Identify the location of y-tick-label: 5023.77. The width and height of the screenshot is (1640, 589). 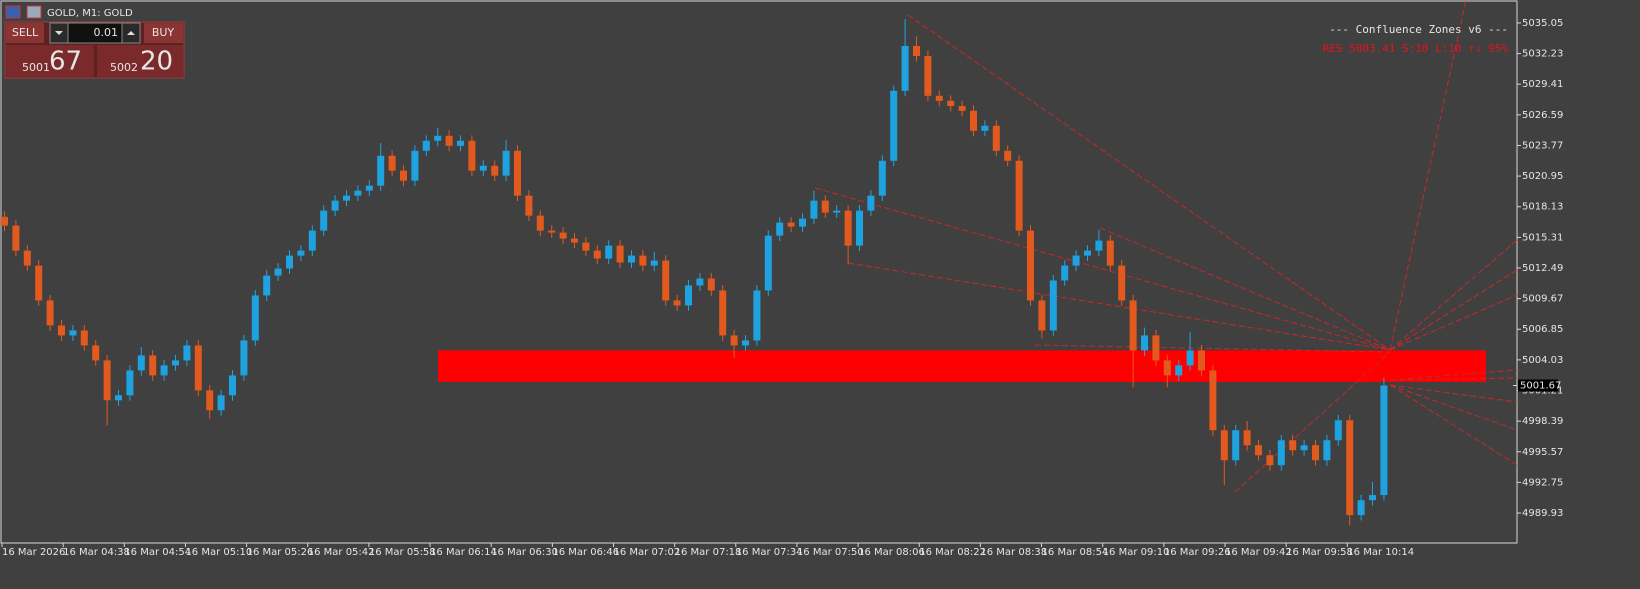
(1542, 145).